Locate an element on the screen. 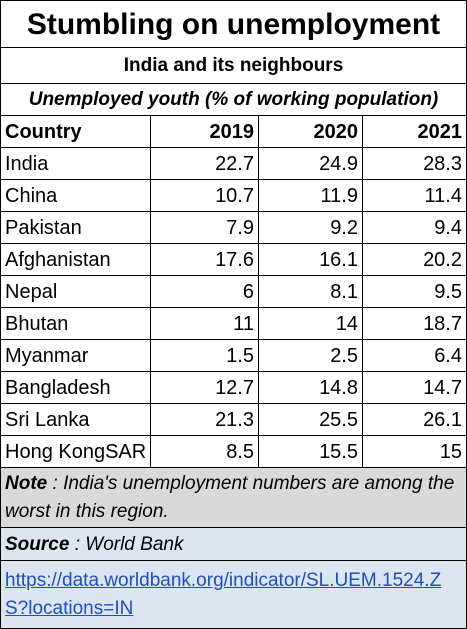 The width and height of the screenshot is (467, 629). value-cell: 17.6 is located at coordinates (205, 259).